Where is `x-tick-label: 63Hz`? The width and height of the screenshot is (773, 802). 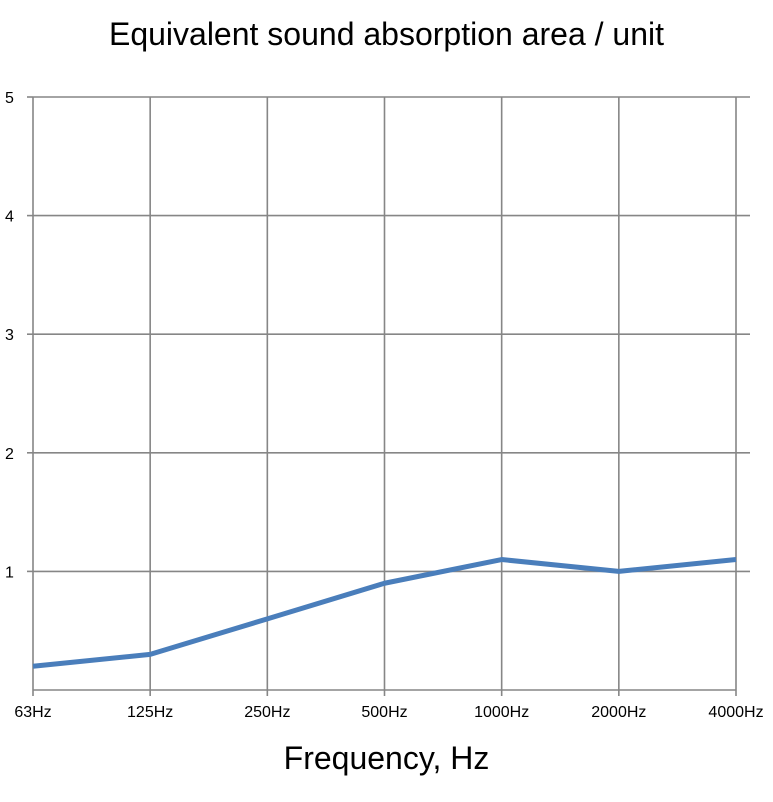
x-tick-label: 63Hz is located at coordinates (32, 712).